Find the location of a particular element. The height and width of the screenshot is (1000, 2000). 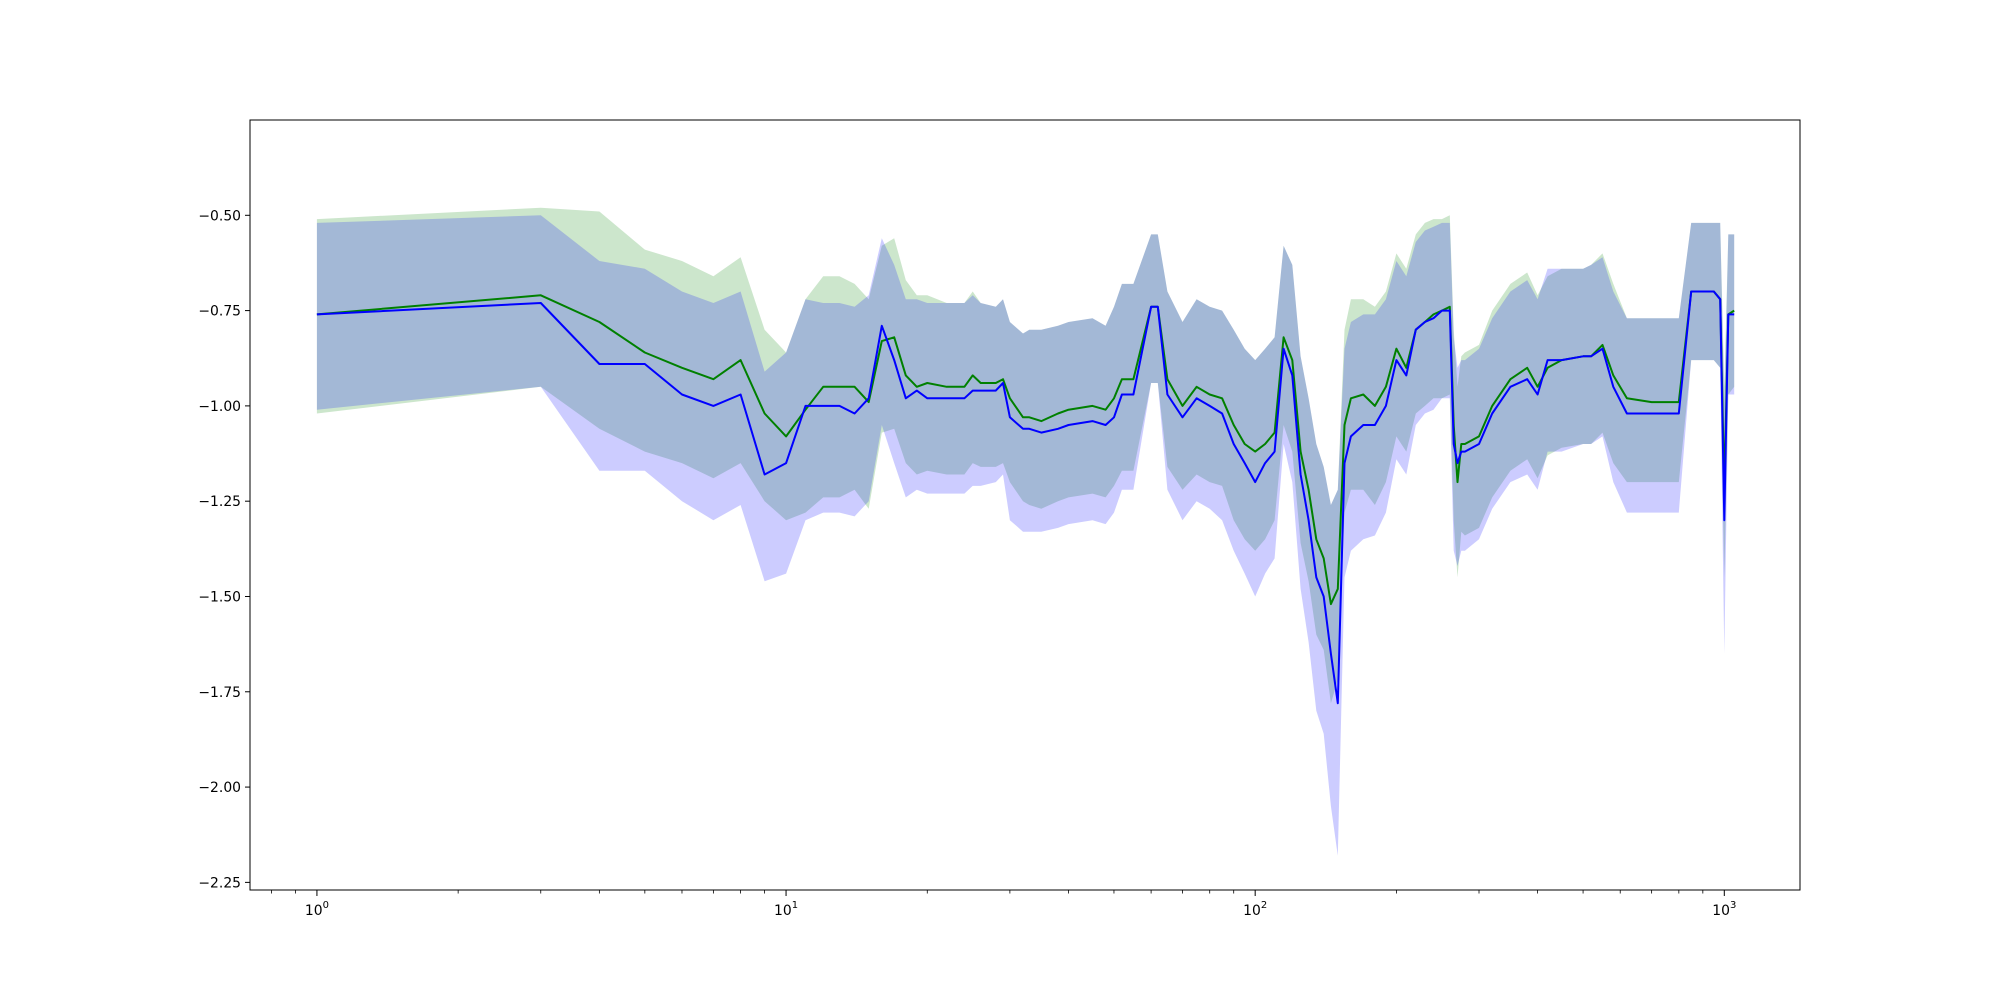

y-tick-label: −1.75 is located at coordinates (219, 693).